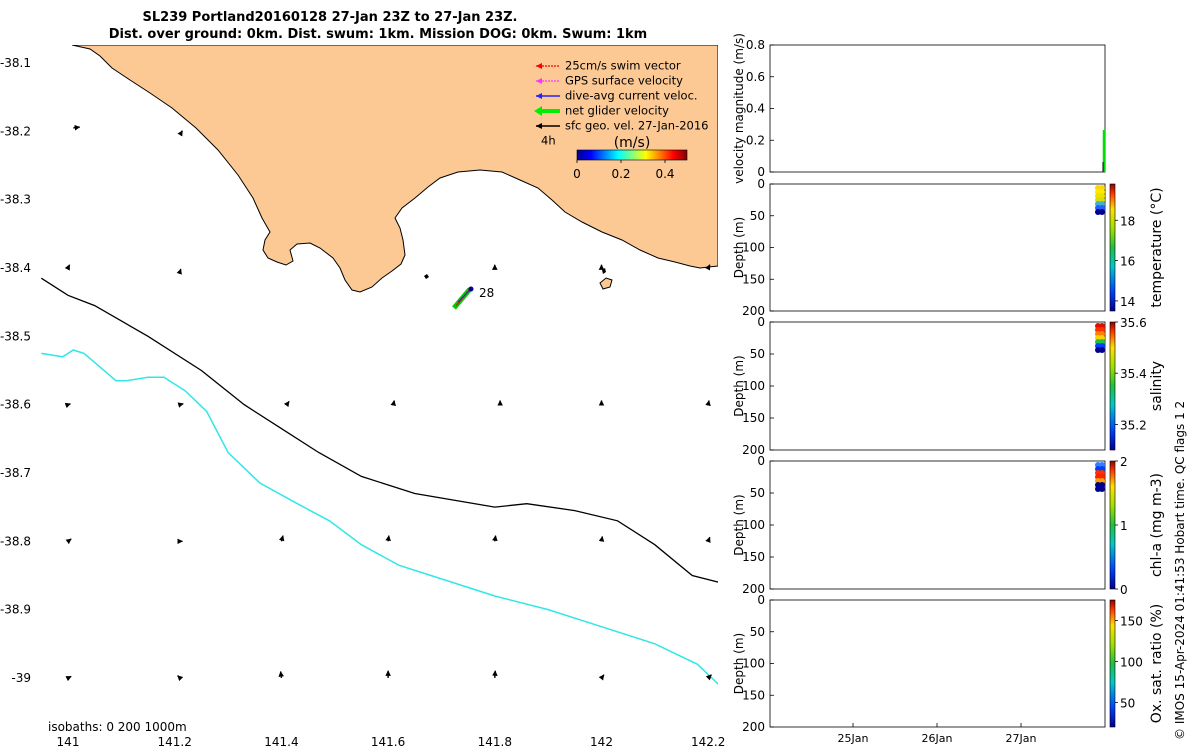 The image size is (1200, 750). I want to click on svg-text: GPS surface velocity, so click(624, 81).